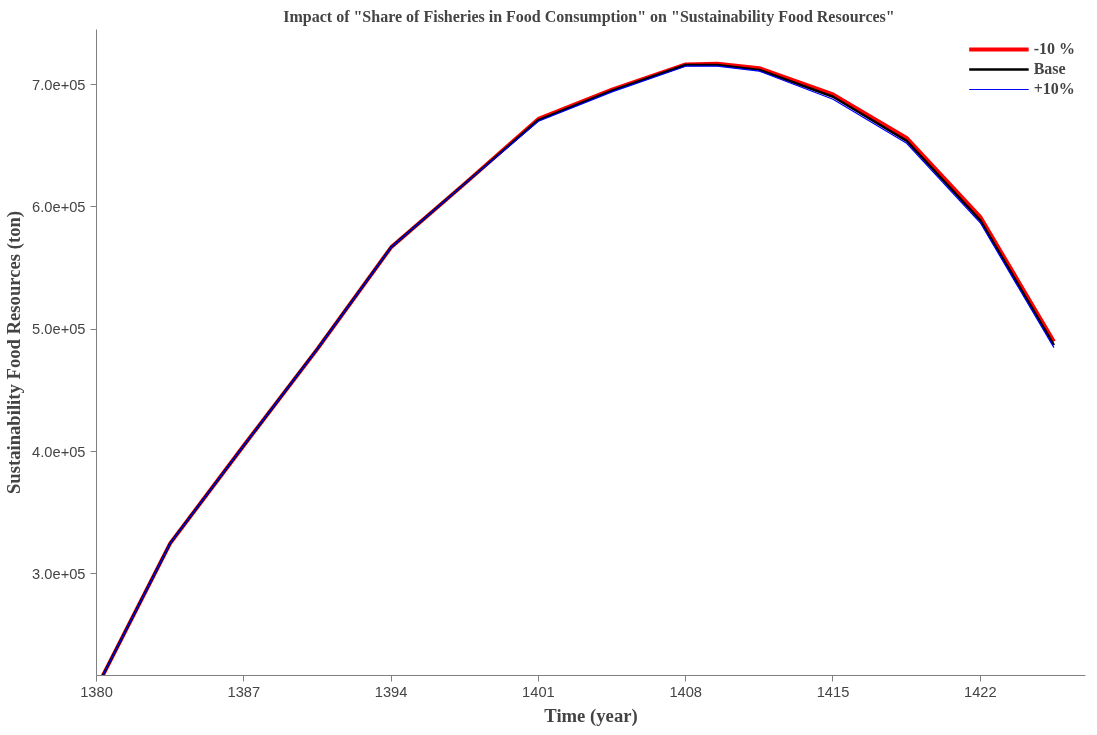 Image resolution: width=1097 pixels, height=735 pixels. I want to click on y-tick-label: 6.0e+05, so click(59, 206).